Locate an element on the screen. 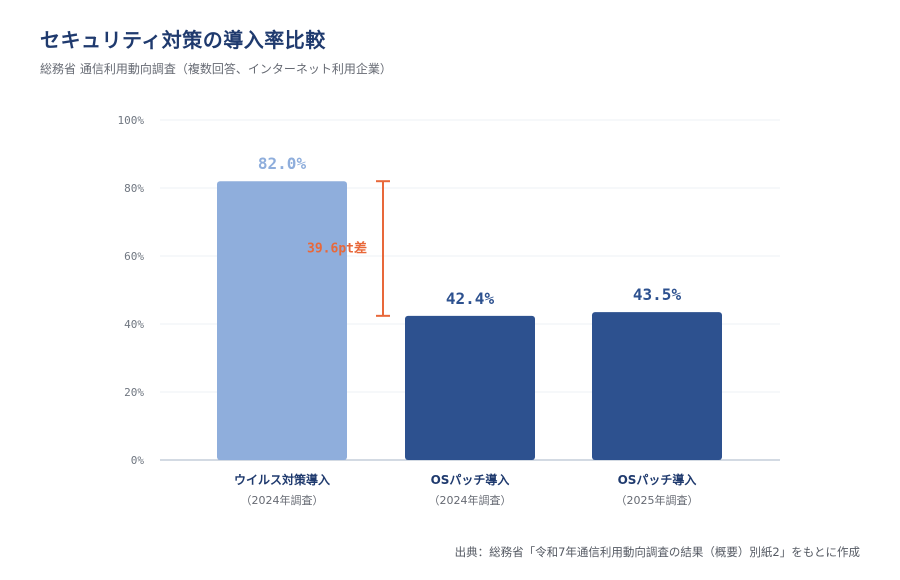 The image size is (900, 580). data-label: 42.4% is located at coordinates (470, 298).